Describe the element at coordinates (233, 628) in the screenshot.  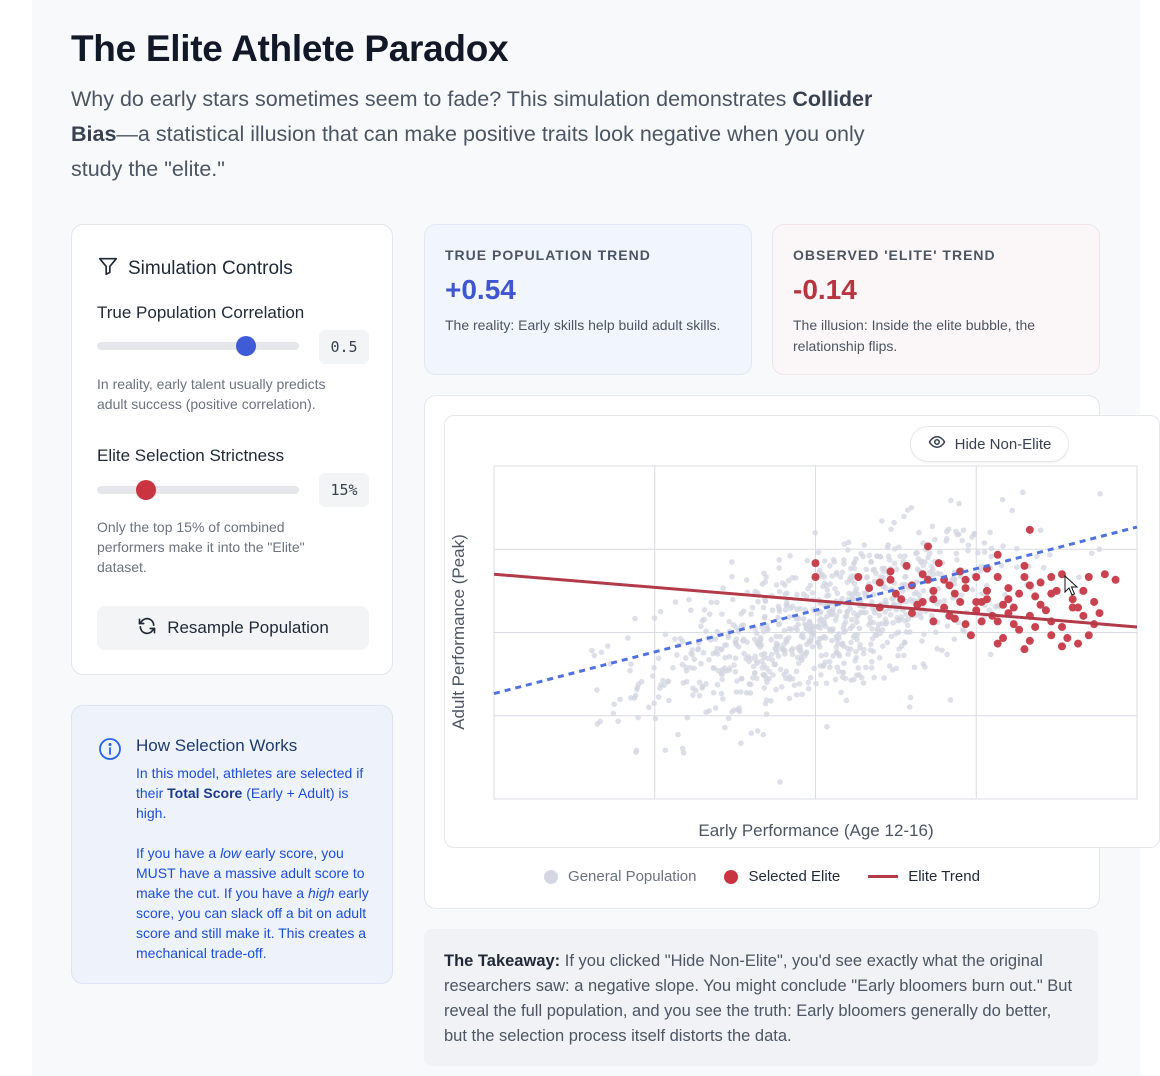
I see `resample-button: Resample Population` at that location.